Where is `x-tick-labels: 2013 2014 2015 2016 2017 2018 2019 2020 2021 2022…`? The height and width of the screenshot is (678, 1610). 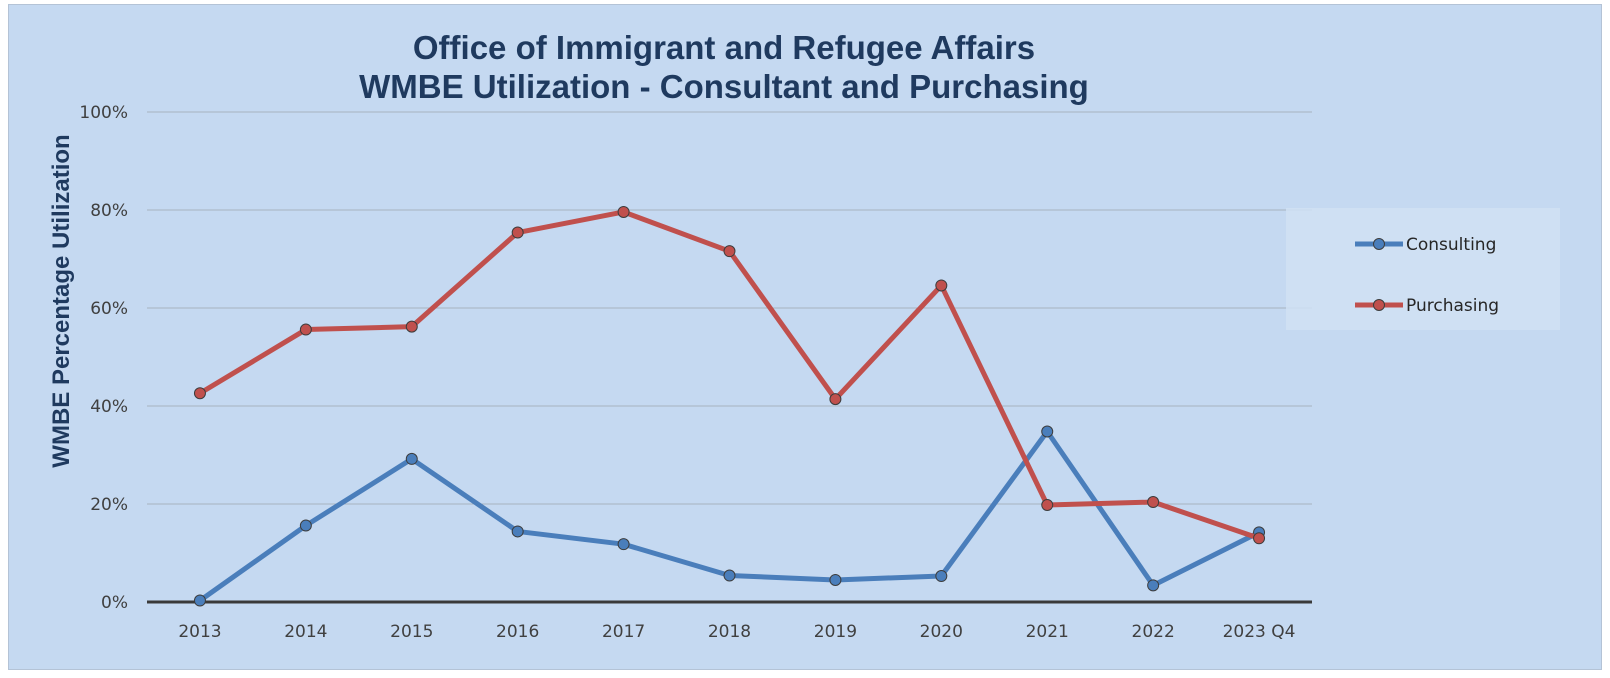 x-tick-labels: 2013 2014 2015 2016 2017 2018 2019 2020 2021 2022… is located at coordinates (736, 632).